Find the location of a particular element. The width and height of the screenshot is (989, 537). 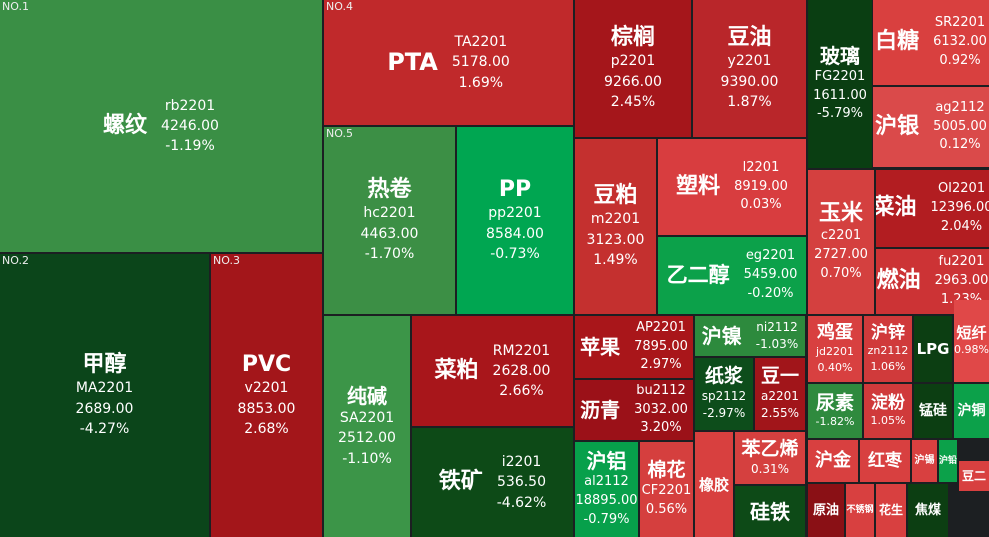

tile: NO.4 PTA TA2201 5178.00 1.69% is located at coordinates (448, 62).